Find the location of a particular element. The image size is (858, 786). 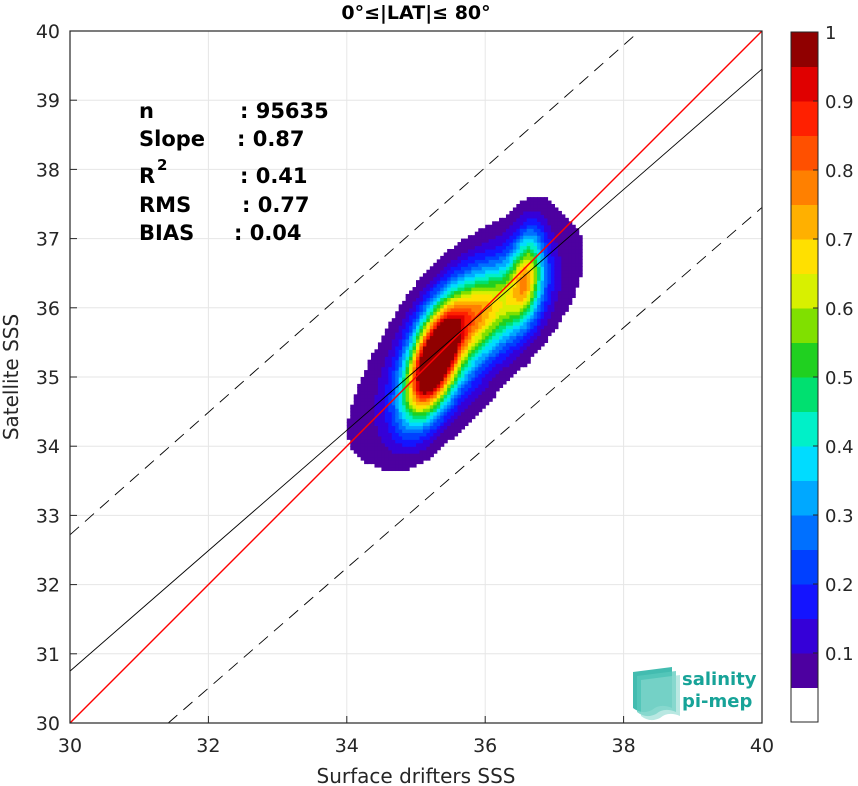

colorbar-tick-label: 1 is located at coordinates (830, 33).